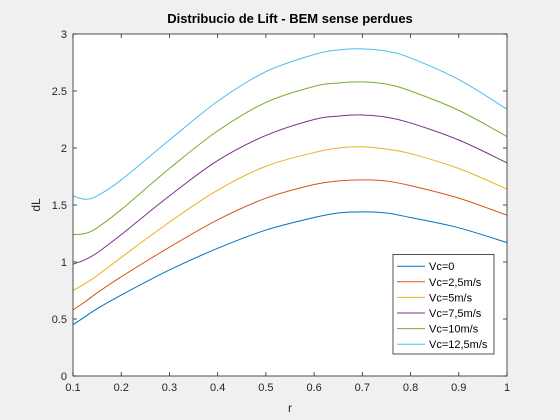 The image size is (560, 420). I want to click on x-tick-label: 0.1, so click(72, 388).